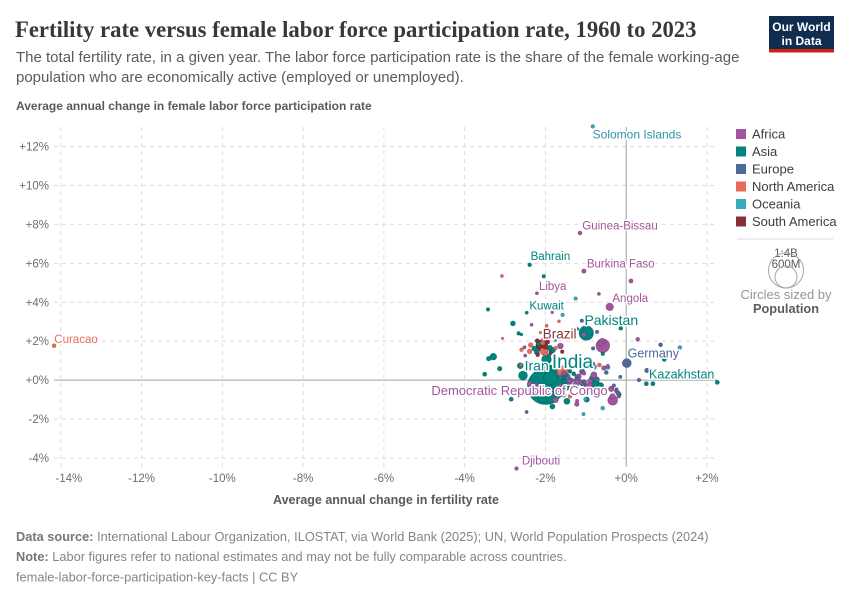  Describe the element at coordinates (573, 362) in the screenshot. I see `svg-text: India` at that location.